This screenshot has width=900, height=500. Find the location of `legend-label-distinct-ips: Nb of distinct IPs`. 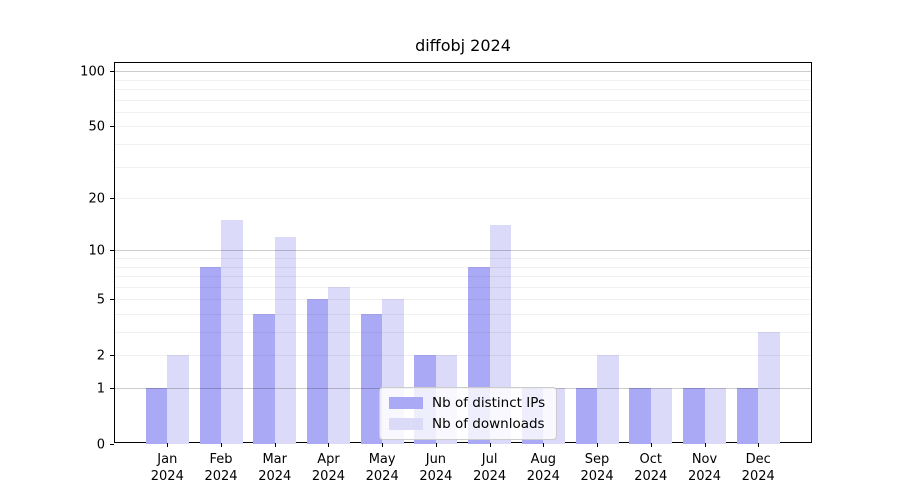

legend-label-distinct-ips: Nb of distinct IPs is located at coordinates (489, 403).